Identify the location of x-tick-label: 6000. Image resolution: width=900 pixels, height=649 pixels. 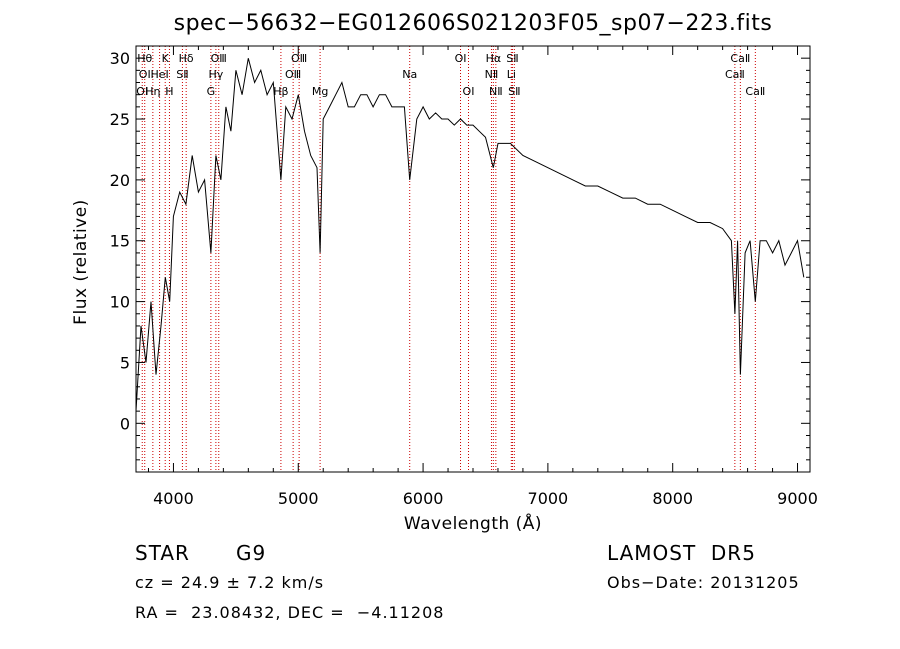
(423, 498).